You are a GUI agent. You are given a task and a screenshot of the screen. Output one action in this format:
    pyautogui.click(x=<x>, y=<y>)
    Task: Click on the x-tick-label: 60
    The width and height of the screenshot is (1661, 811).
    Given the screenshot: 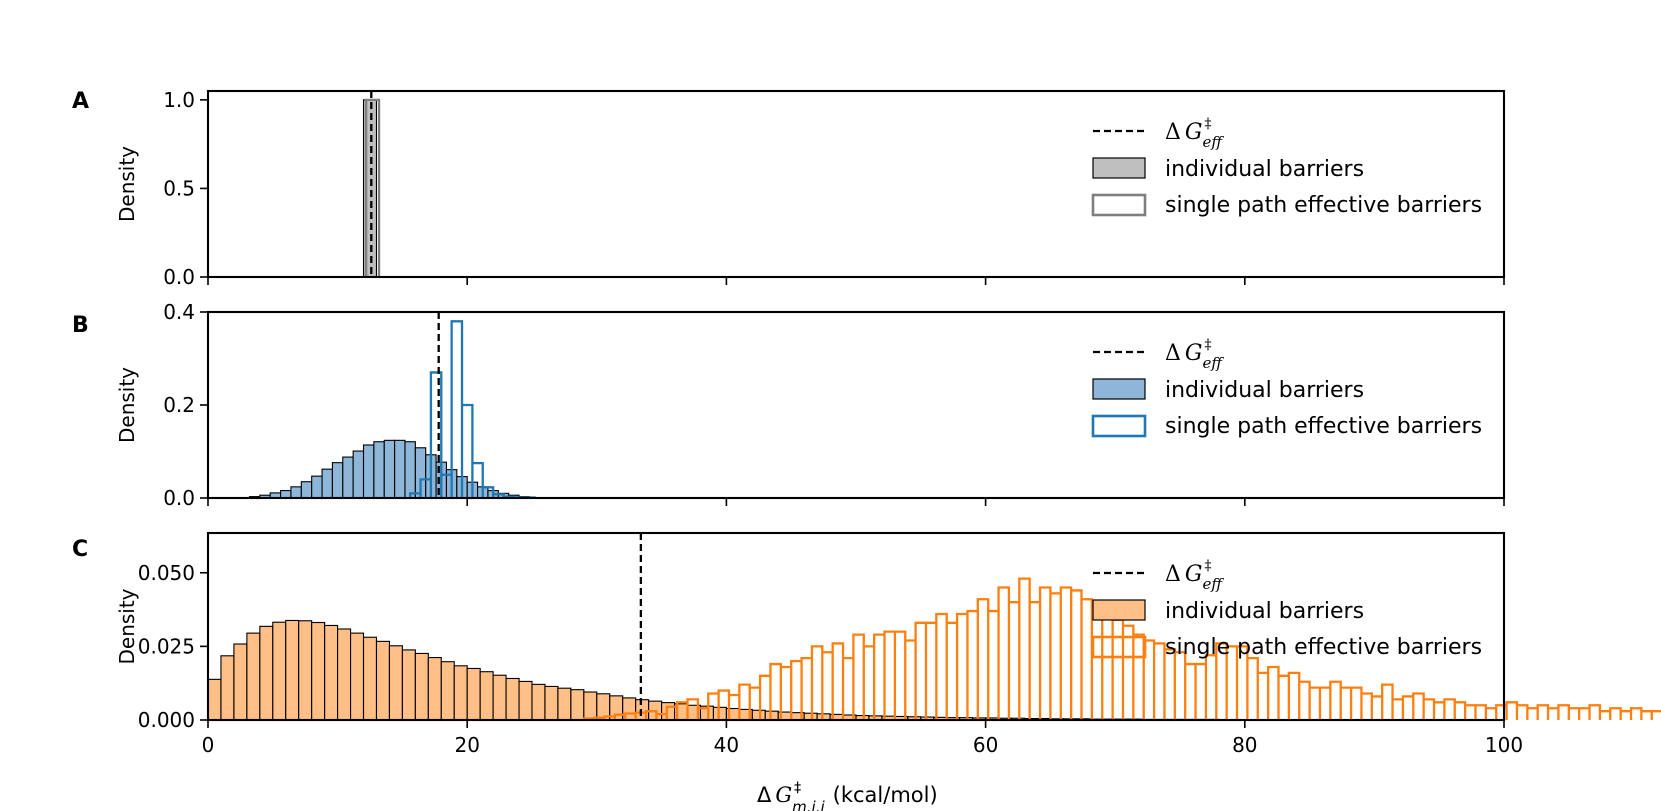 What is the action you would take?
    pyautogui.click(x=985, y=745)
    